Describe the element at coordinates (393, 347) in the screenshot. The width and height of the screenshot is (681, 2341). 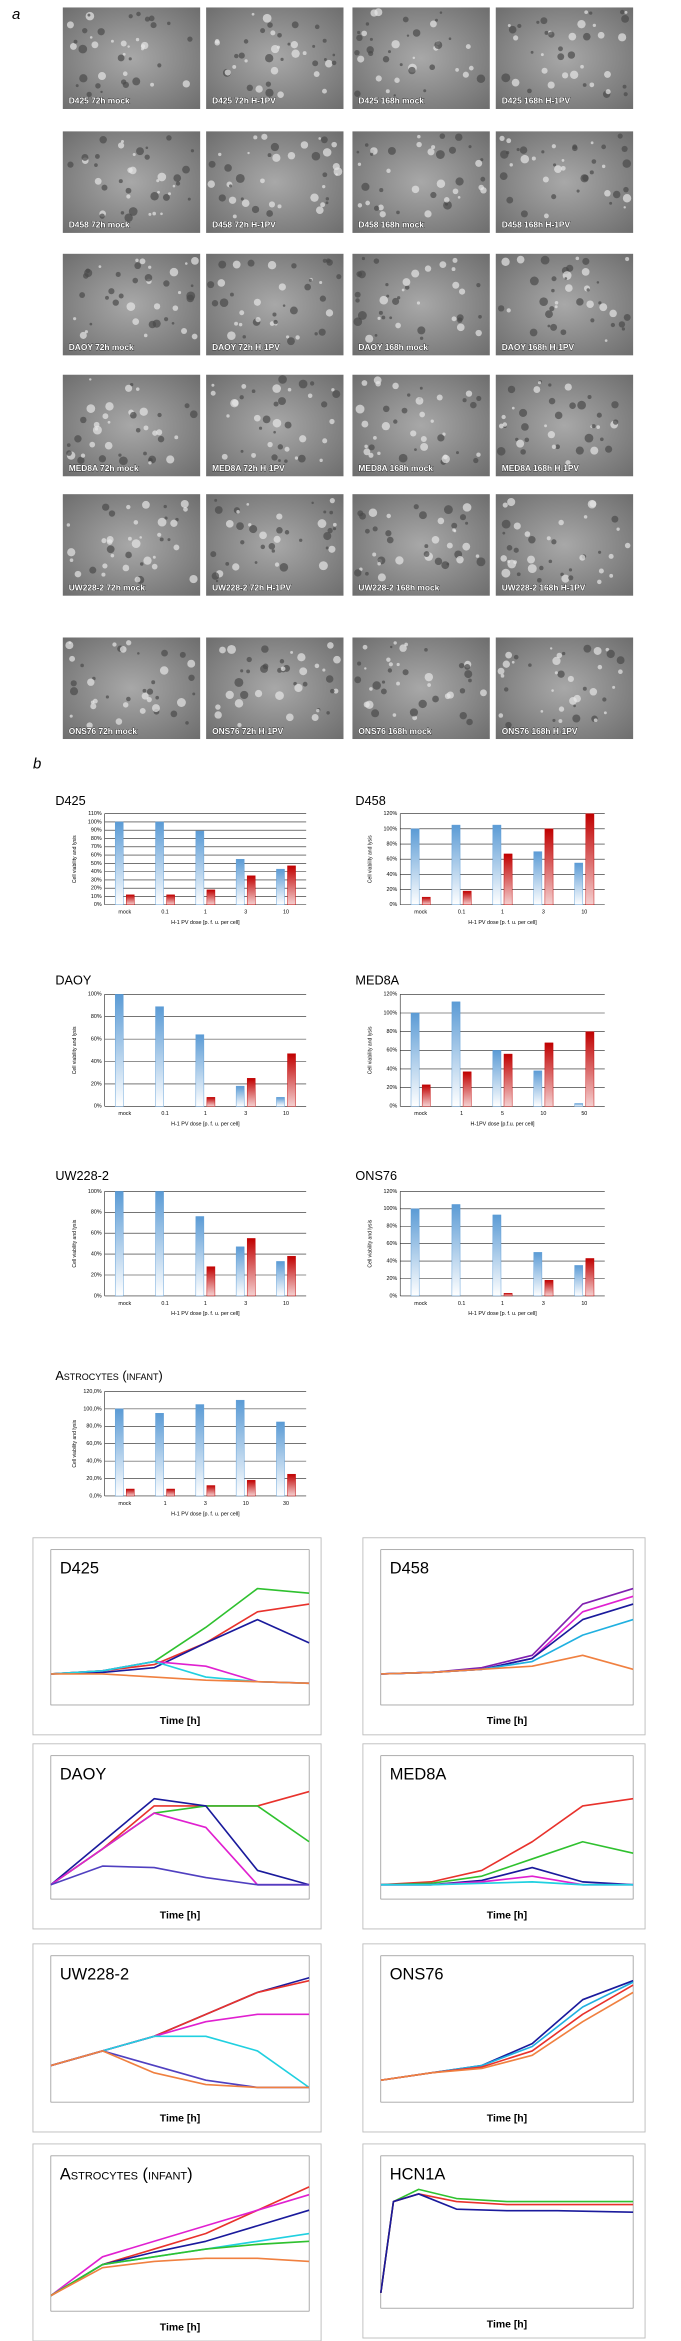
I see `image-label: DAOY 168h mock` at that location.